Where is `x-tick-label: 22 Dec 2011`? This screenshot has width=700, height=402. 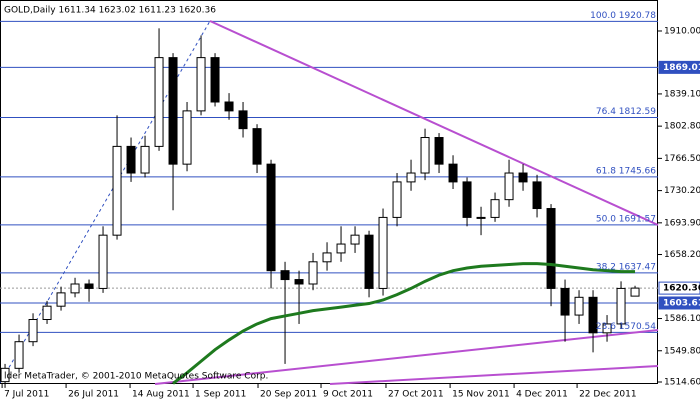
x-tick-label: 22 Dec 2011 is located at coordinates (608, 395).